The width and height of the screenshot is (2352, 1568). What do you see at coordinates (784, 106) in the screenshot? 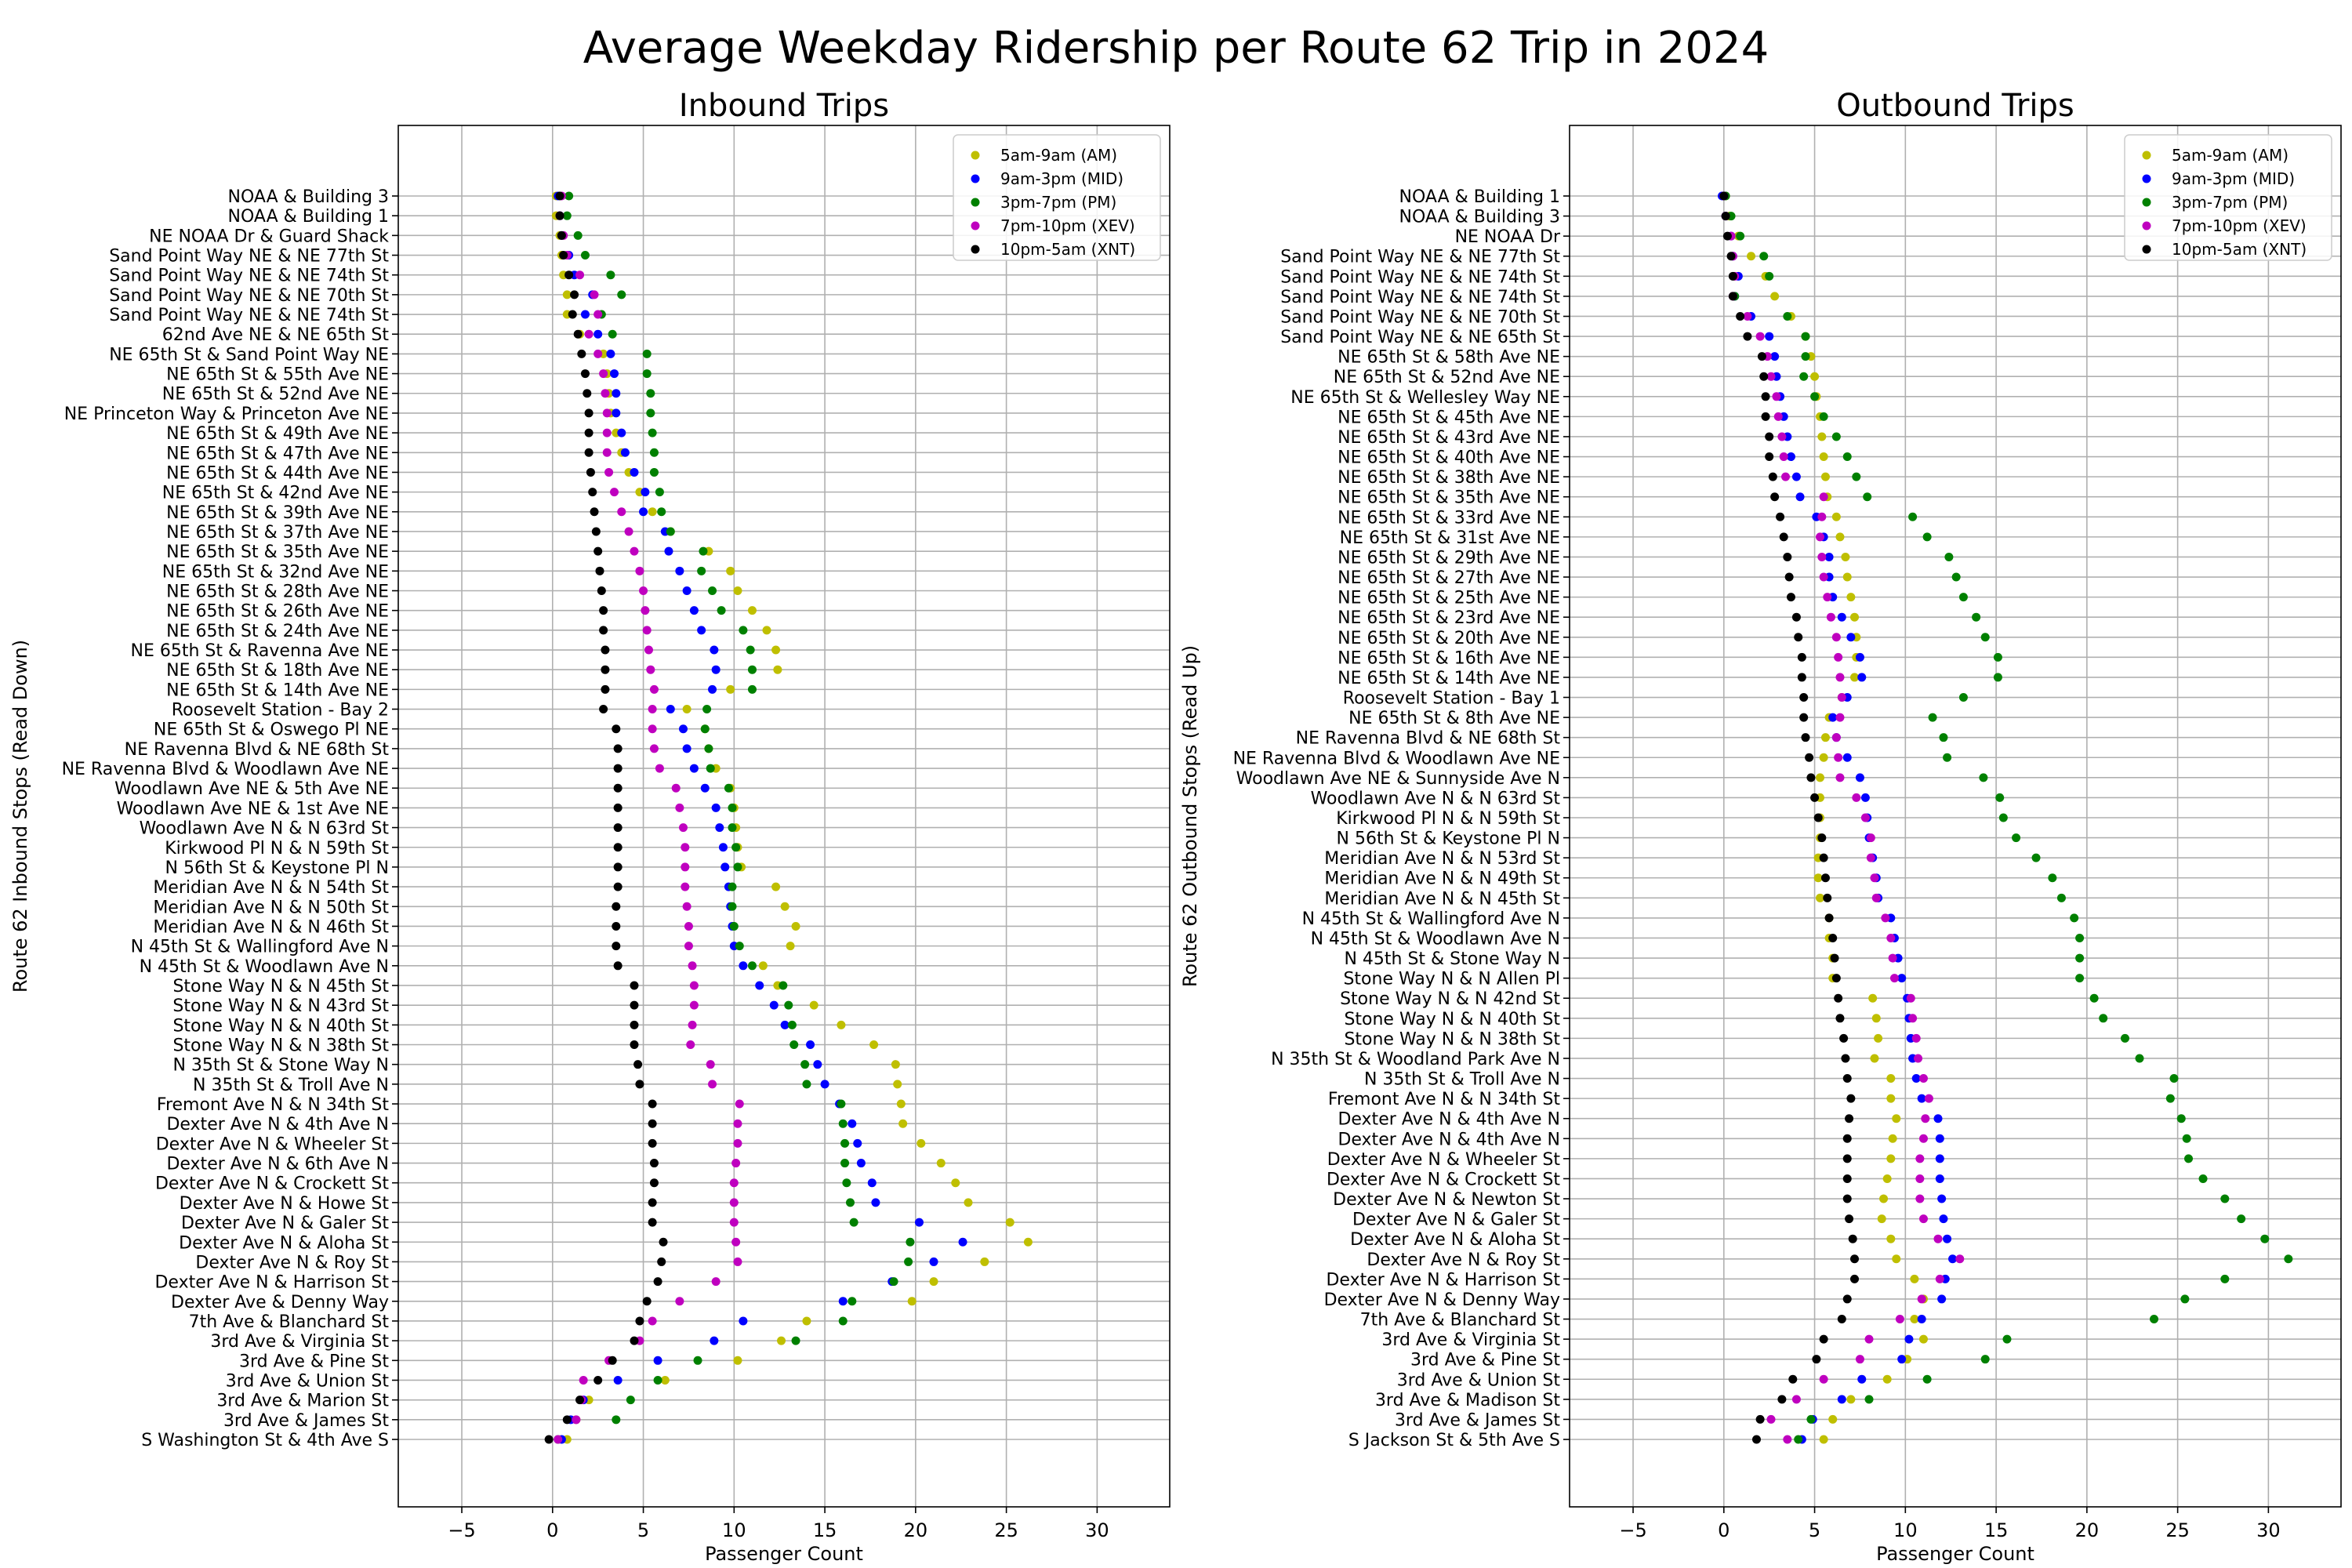
I see `panel-title: Inbound Trips` at bounding box center [784, 106].